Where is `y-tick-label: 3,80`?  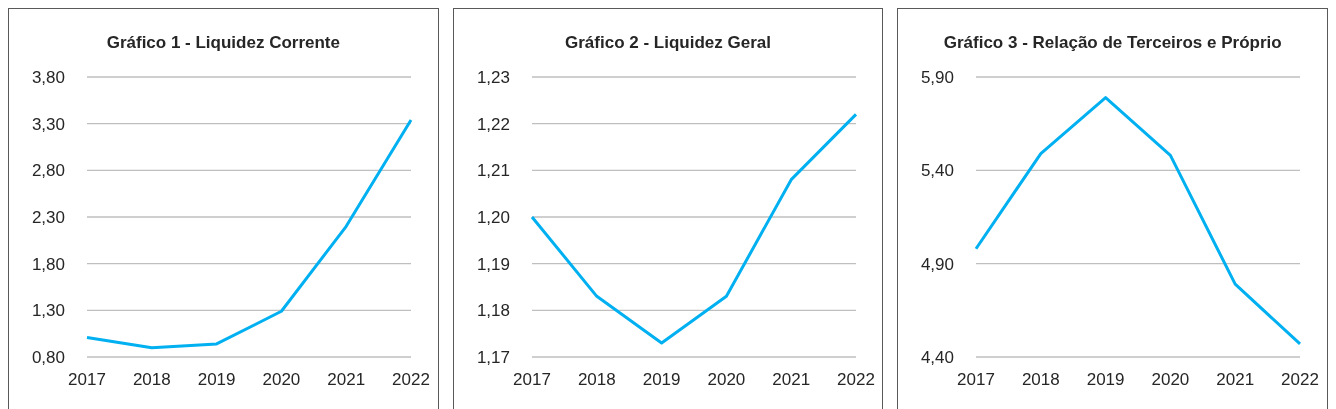
y-tick-label: 3,80 is located at coordinates (48, 78).